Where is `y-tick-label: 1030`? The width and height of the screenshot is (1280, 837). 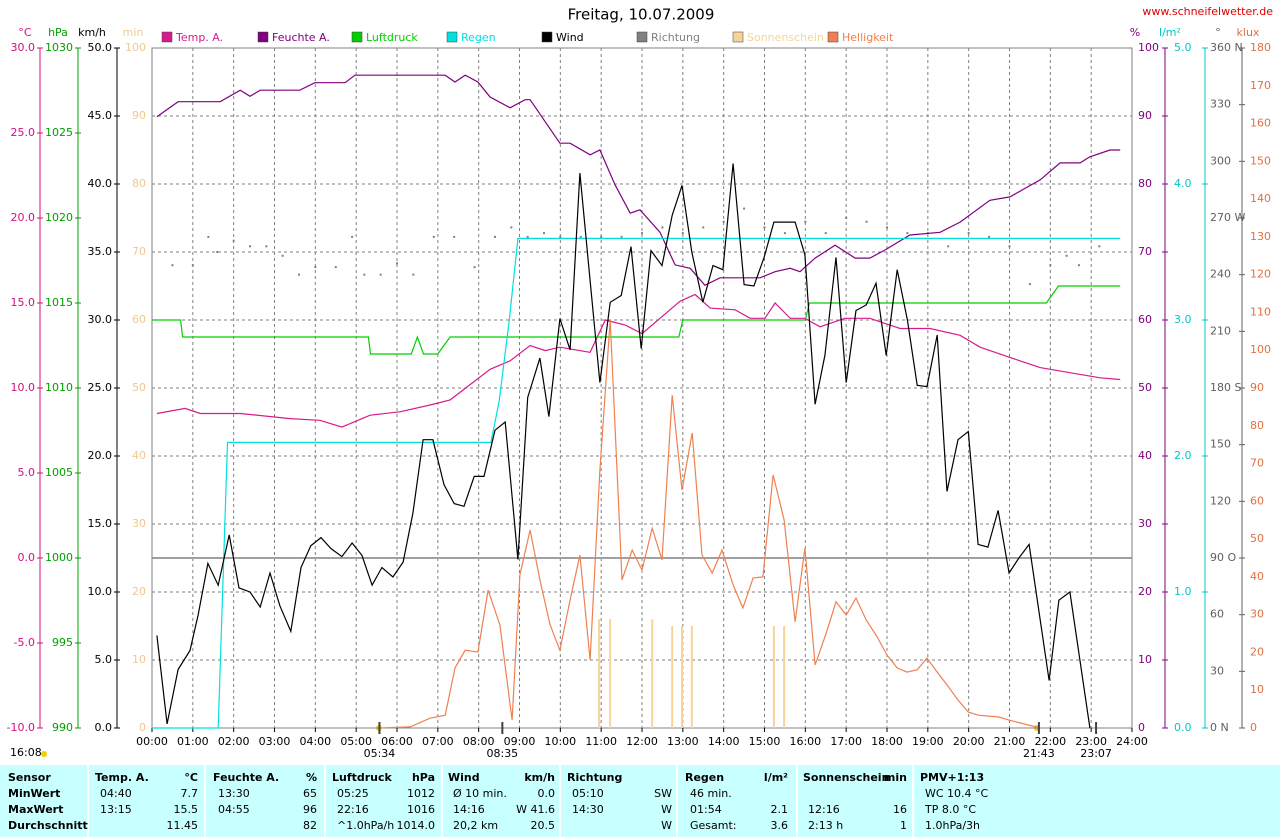 y-tick-label: 1030 is located at coordinates (59, 47).